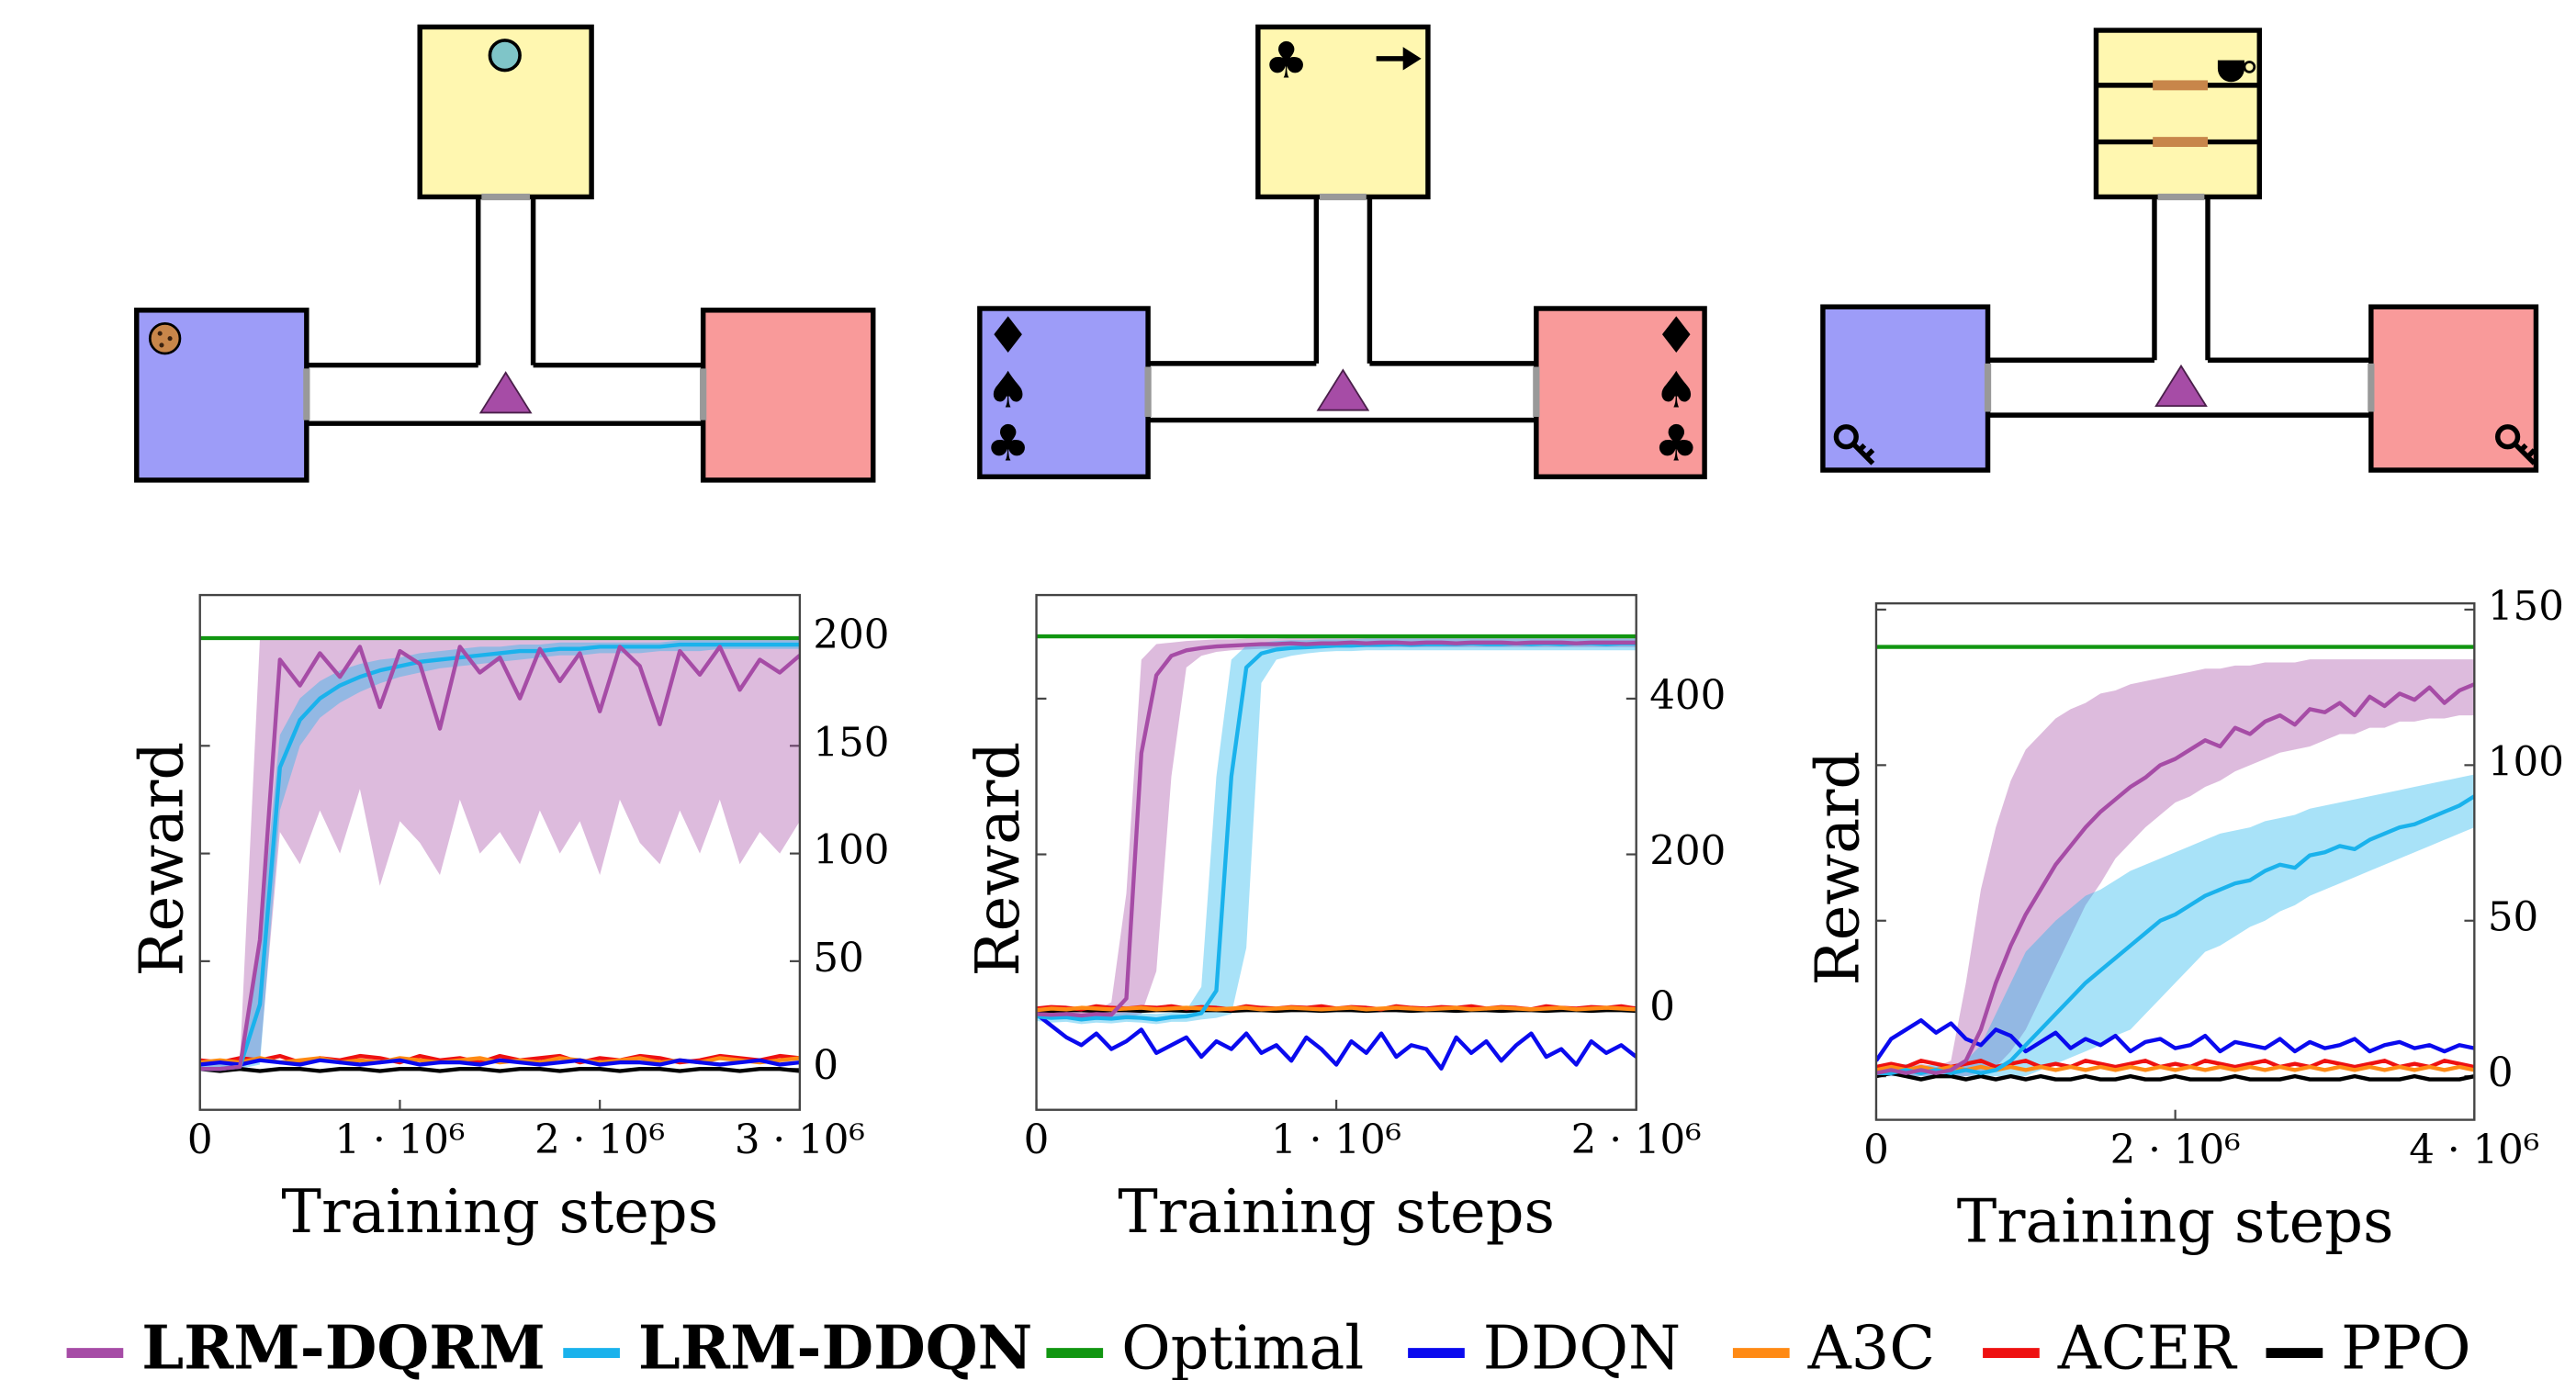  I want to click on coffee-handle, so click(2249, 67).